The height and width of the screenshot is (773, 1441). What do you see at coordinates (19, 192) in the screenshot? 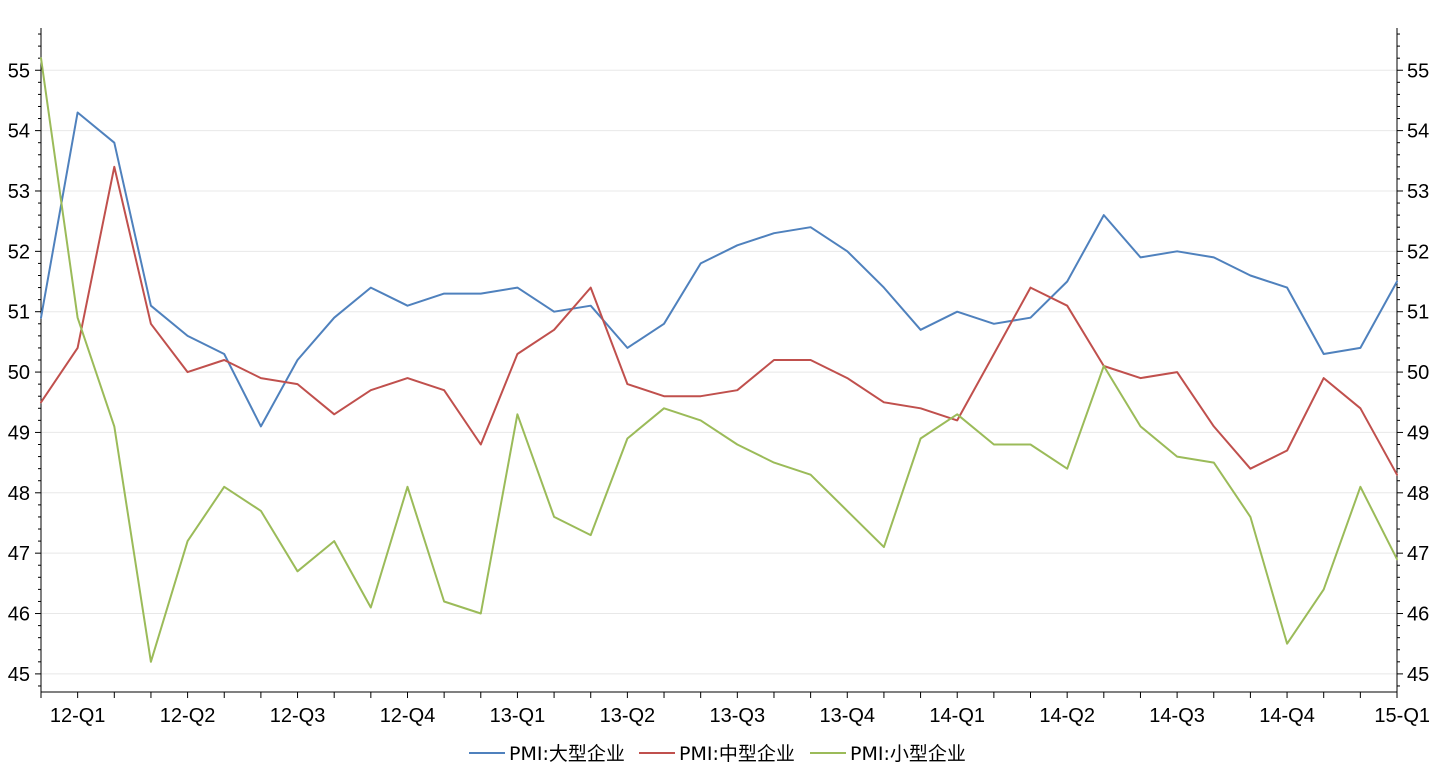
I see `left-y-tick-label: 53` at bounding box center [19, 192].